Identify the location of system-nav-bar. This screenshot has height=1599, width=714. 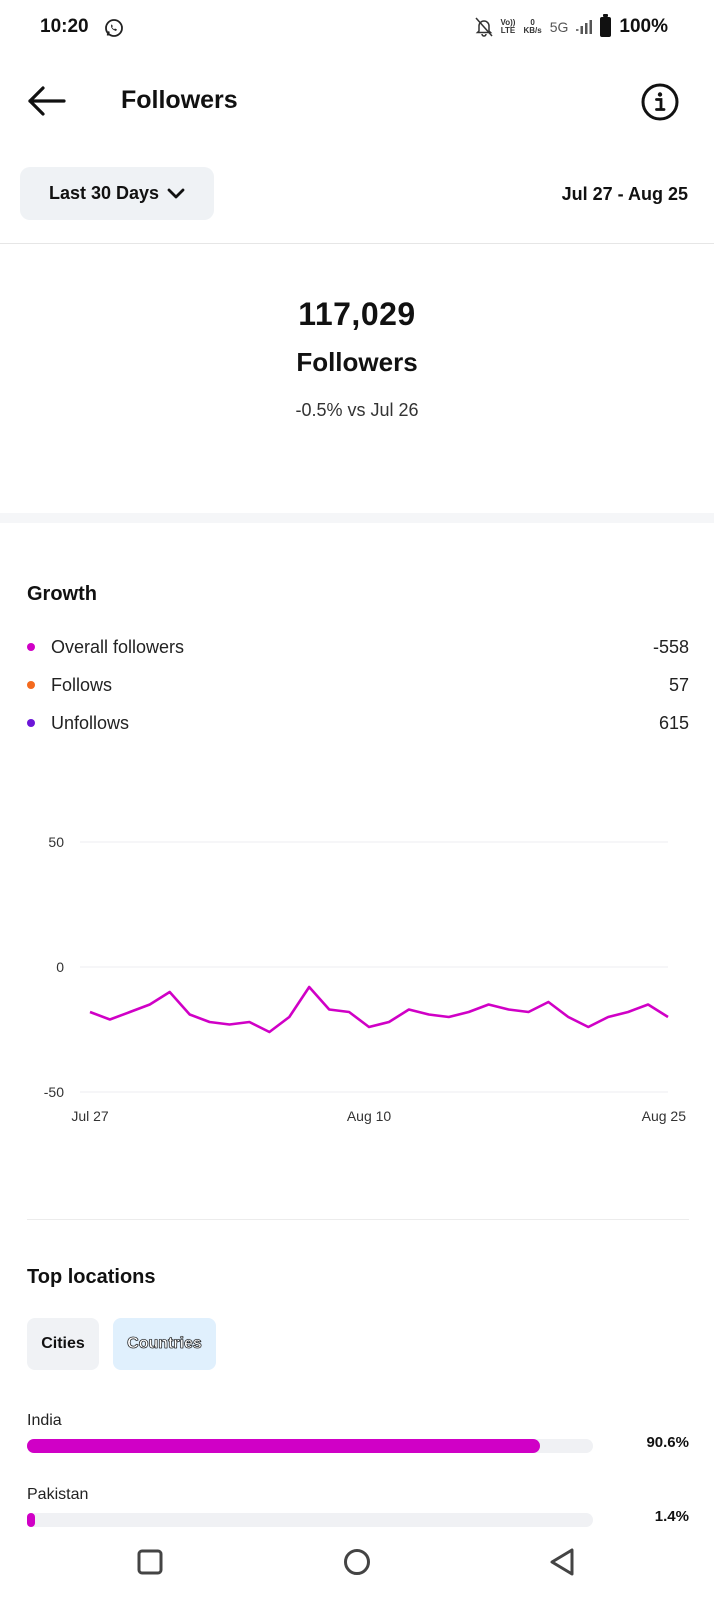
(357, 1564).